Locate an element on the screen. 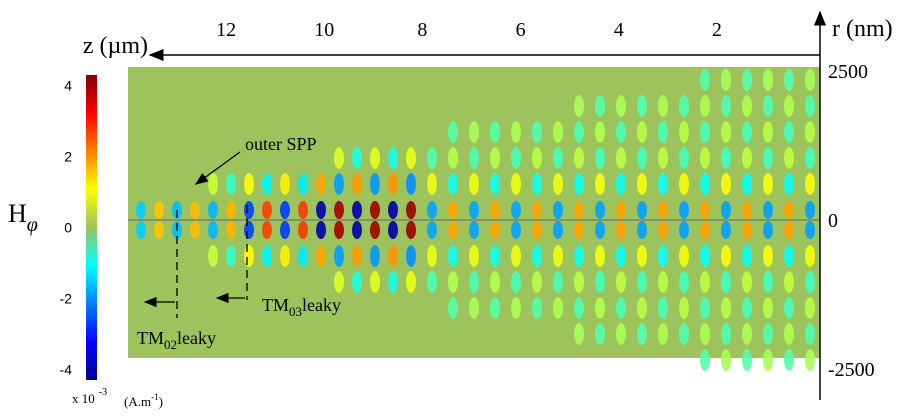 This screenshot has height=420, width=920. colorbar-unit-base: (A.m is located at coordinates (137, 401).